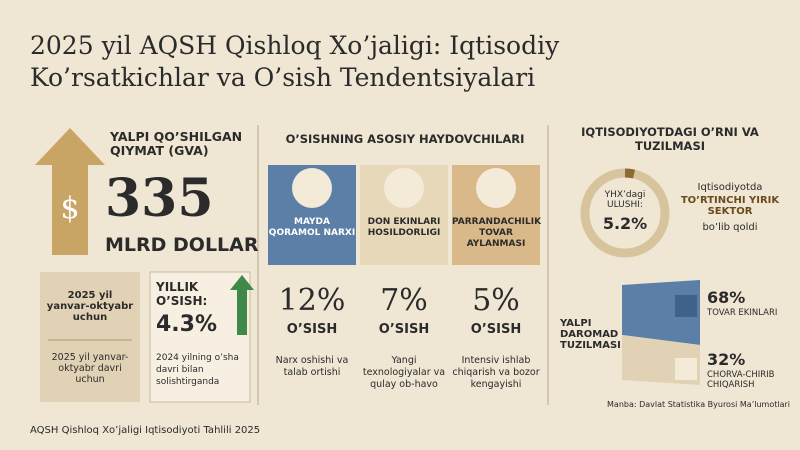 The width and height of the screenshot is (800, 450). I want to click on driver-value: 5%, so click(496, 300).